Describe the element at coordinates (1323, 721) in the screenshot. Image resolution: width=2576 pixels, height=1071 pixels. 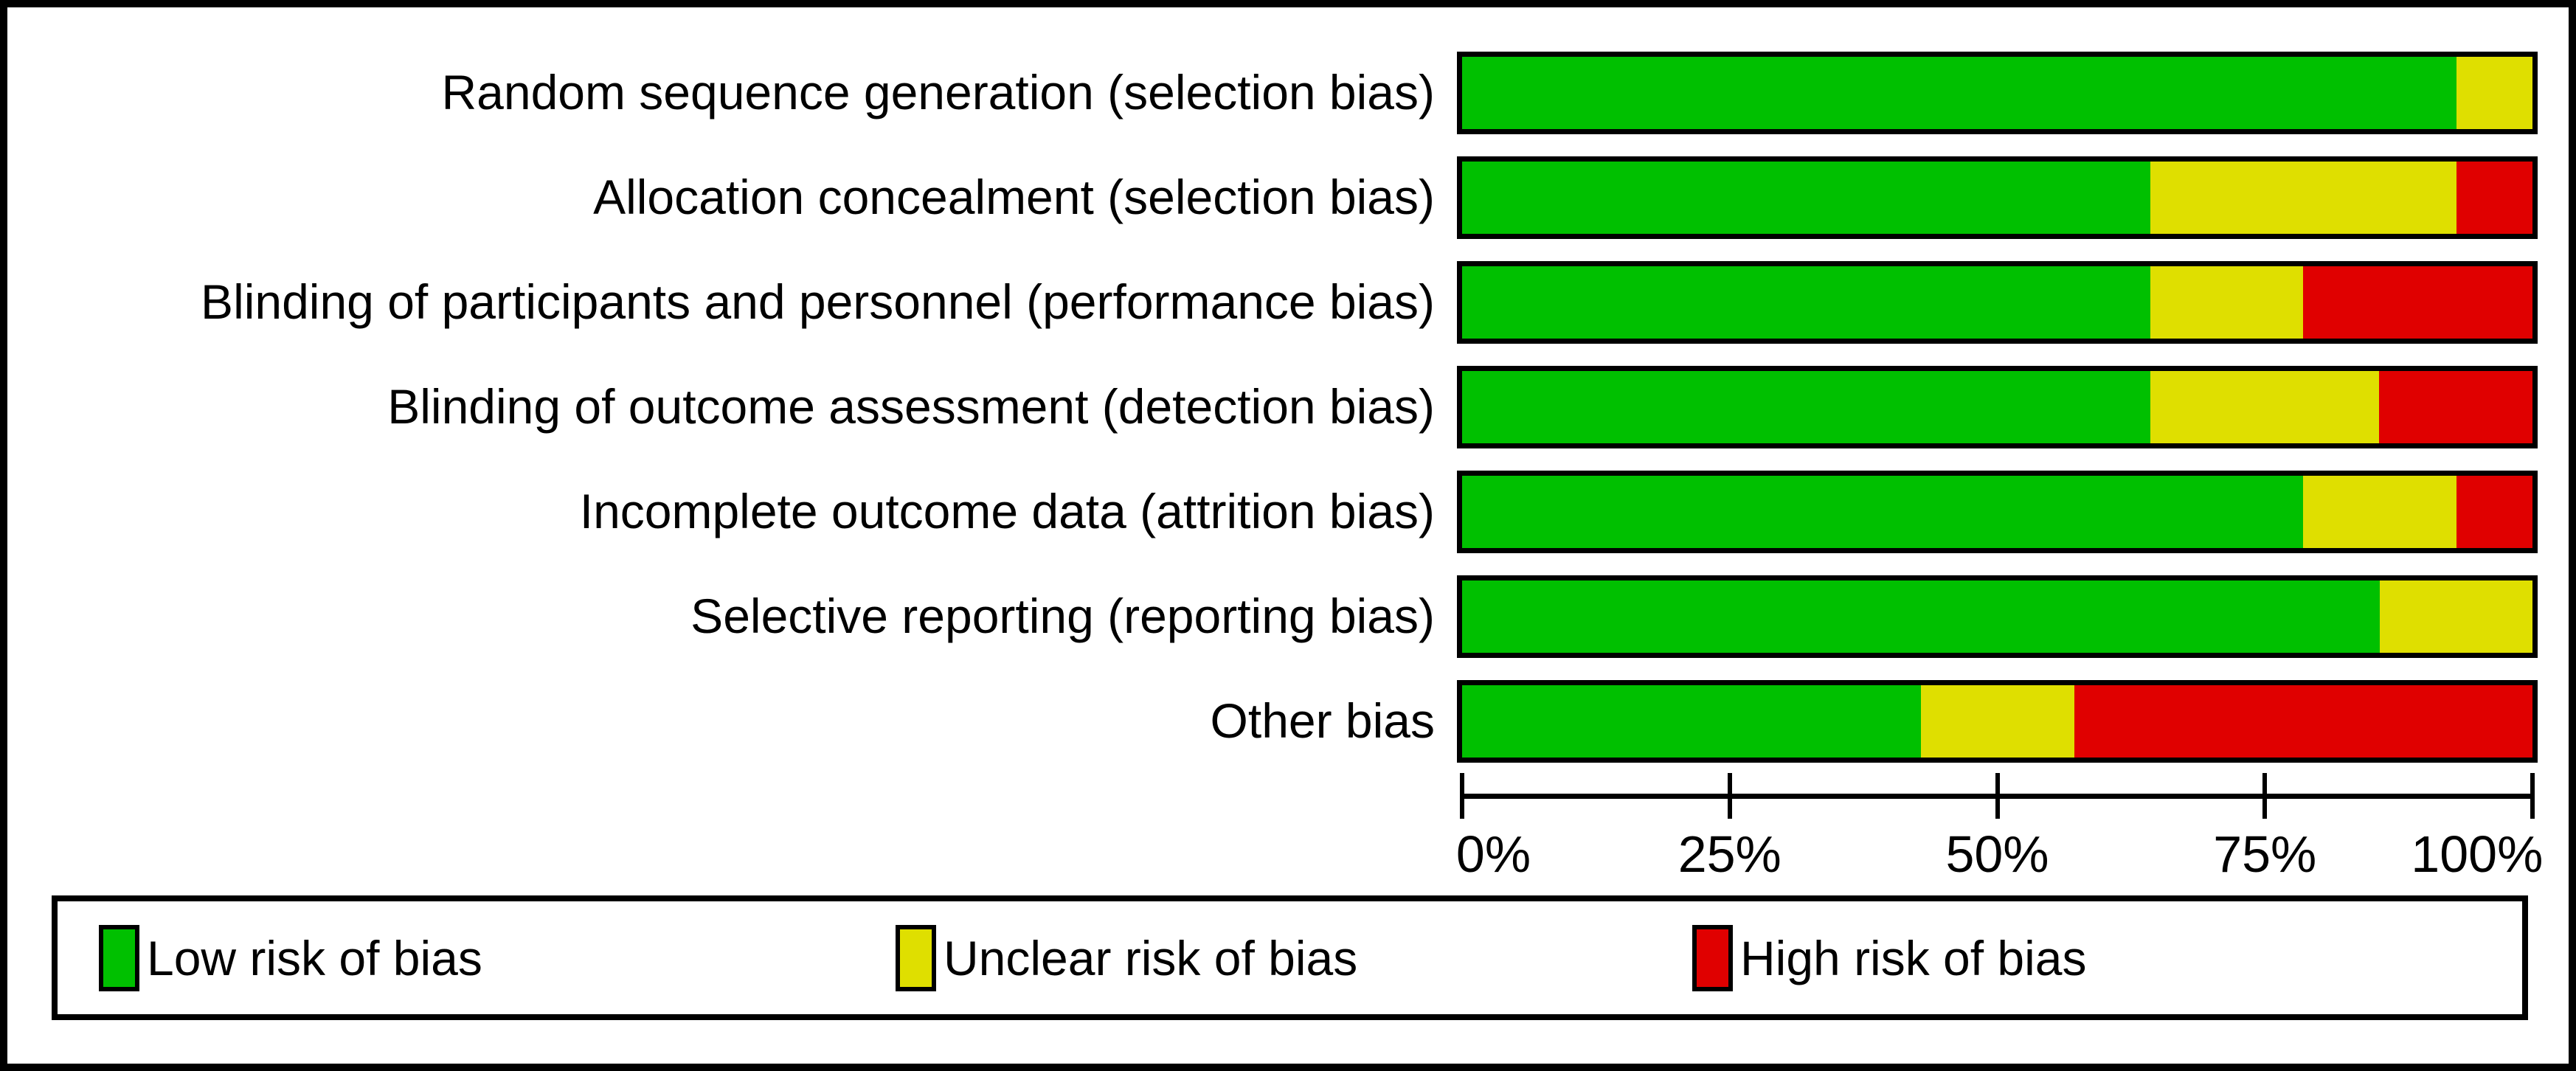
I see `bias-category-label: Other bias` at that location.